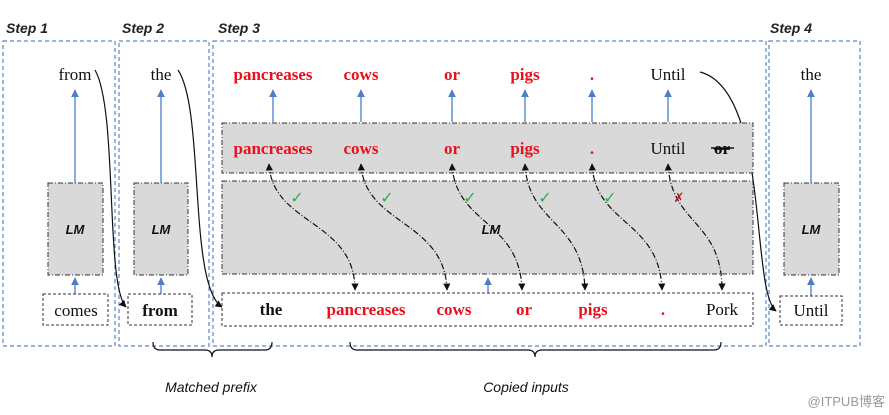 This screenshot has width=889, height=415. I want to click on step3-input-4: pigs, so click(593, 309).